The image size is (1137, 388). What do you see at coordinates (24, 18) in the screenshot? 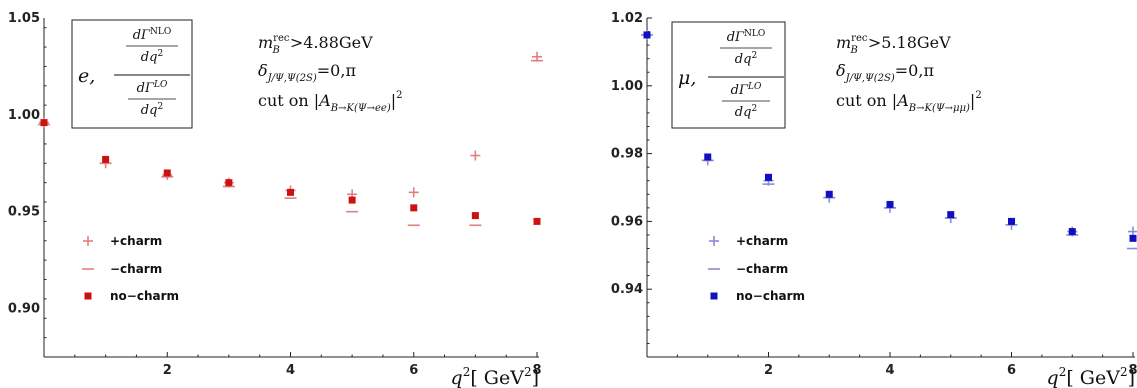
I see `y-tick-label: 1.05` at bounding box center [24, 18].